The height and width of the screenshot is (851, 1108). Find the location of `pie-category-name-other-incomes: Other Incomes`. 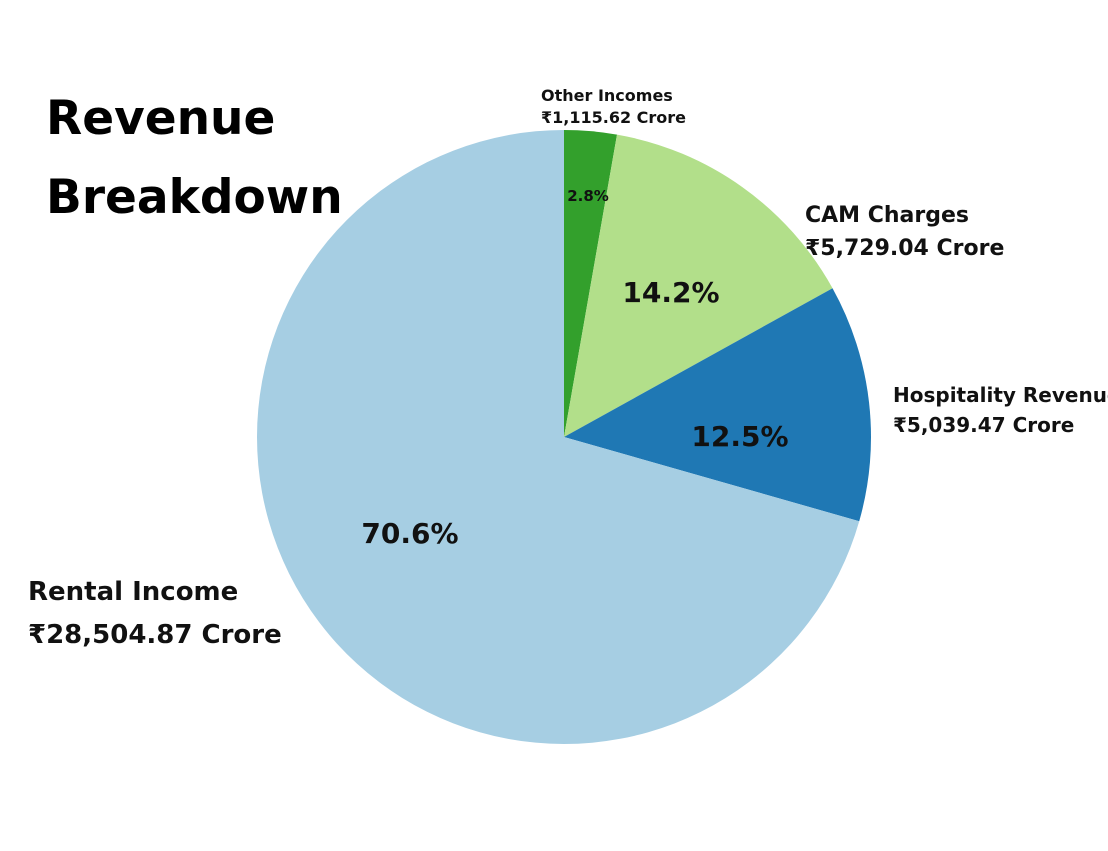

pie-category-name-other-incomes: Other Incomes is located at coordinates (607, 95).